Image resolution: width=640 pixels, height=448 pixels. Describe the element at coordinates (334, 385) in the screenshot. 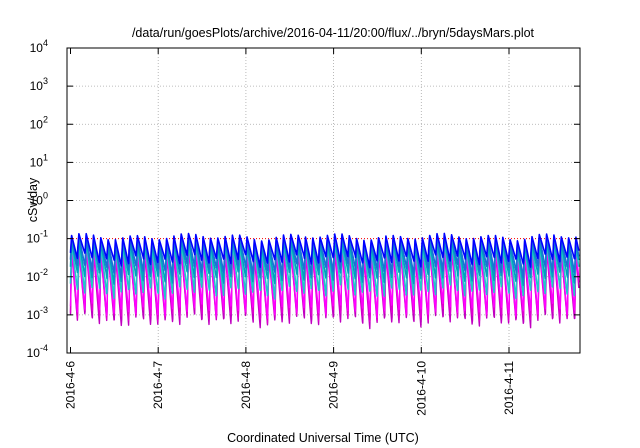

I see `x-tick-label: 2016-4-9` at that location.